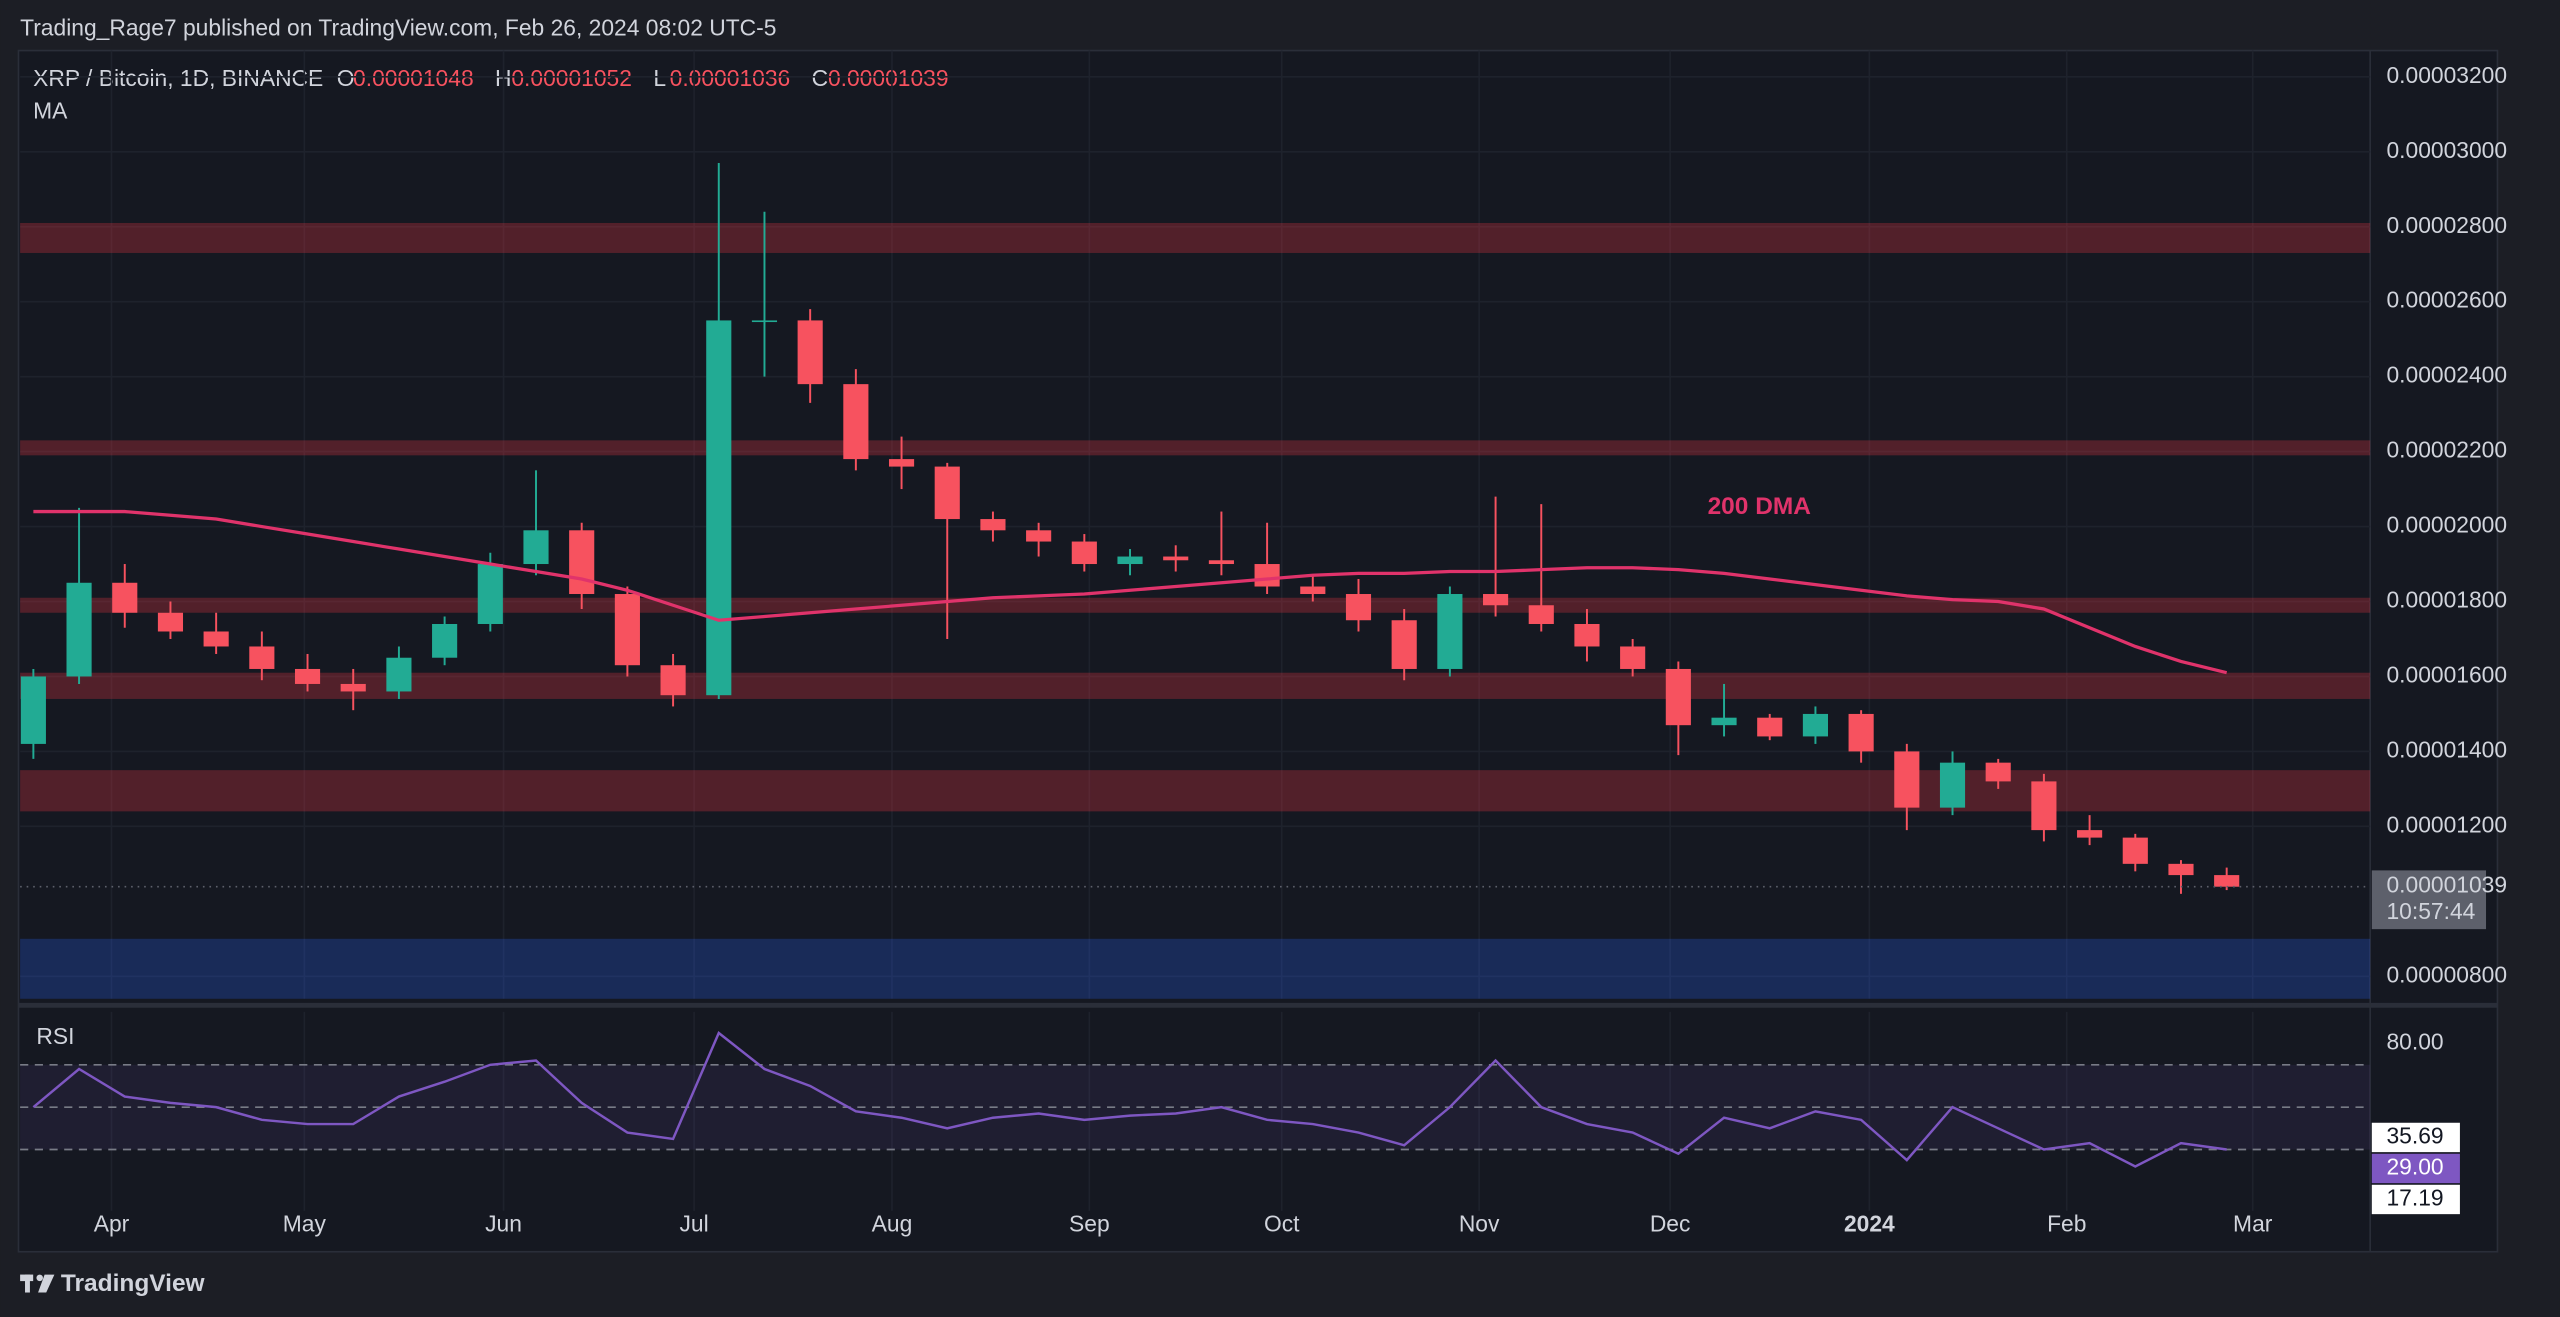 The width and height of the screenshot is (2560, 1317). I want to click on rsi-marker-label: 17.19, so click(2414, 1197).